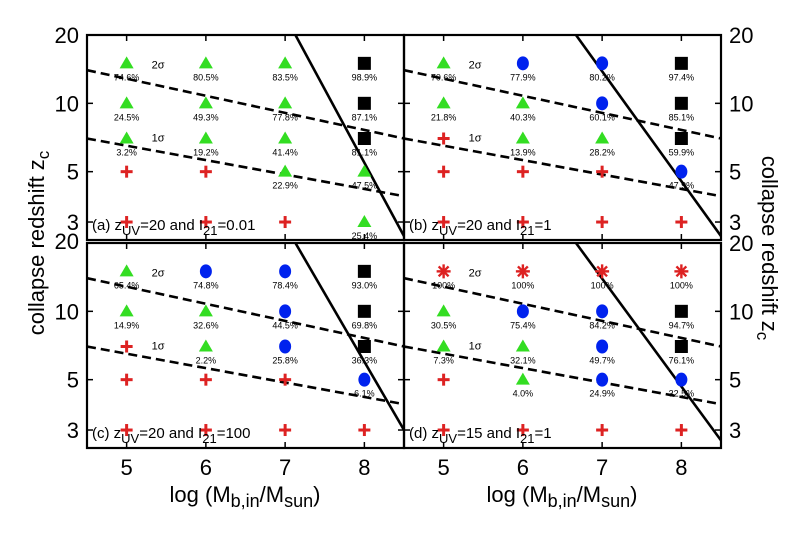 This screenshot has width=800, height=533. Describe the element at coordinates (285, 285) in the screenshot. I see `percent-label: 78.4%` at that location.